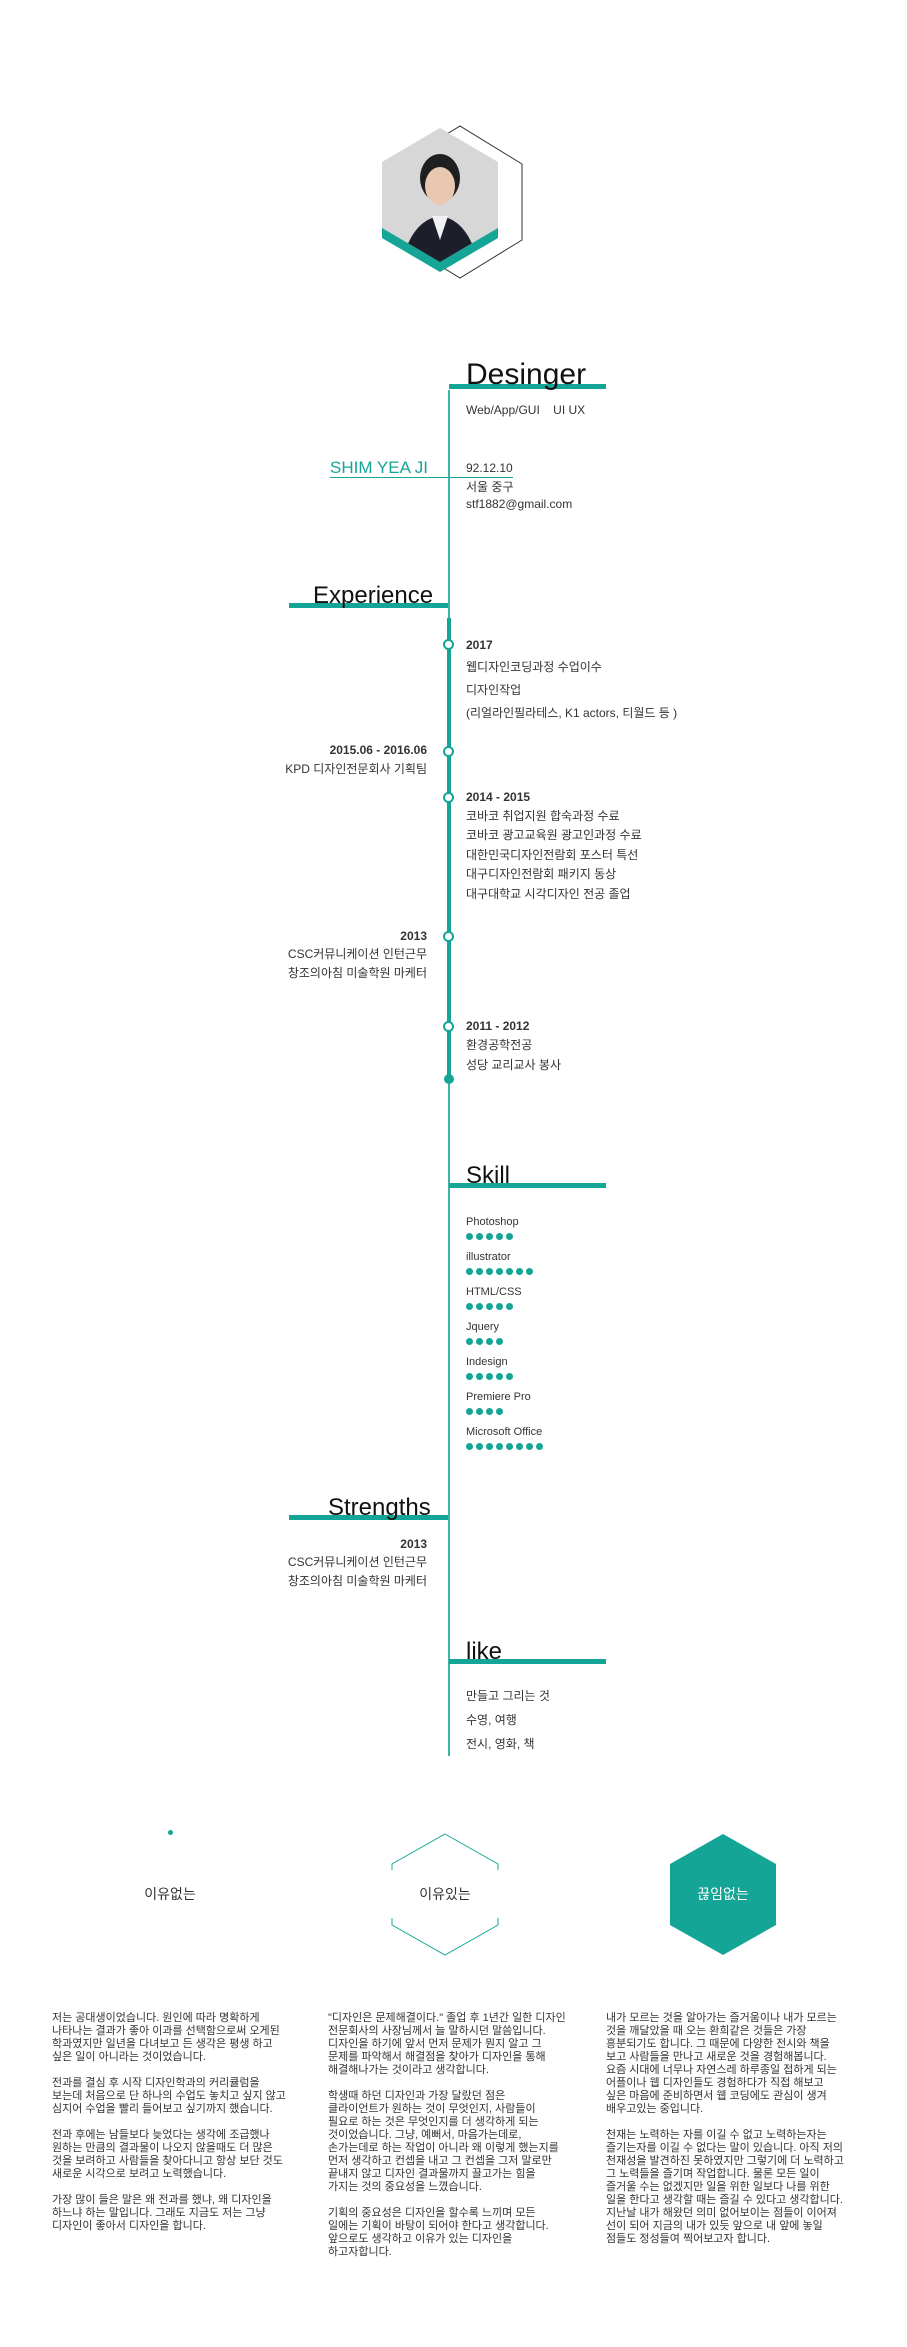 Image resolution: width=907 pixels, height=2347 pixels. I want to click on profile-email: stf1882@gmail.com, so click(519, 504).